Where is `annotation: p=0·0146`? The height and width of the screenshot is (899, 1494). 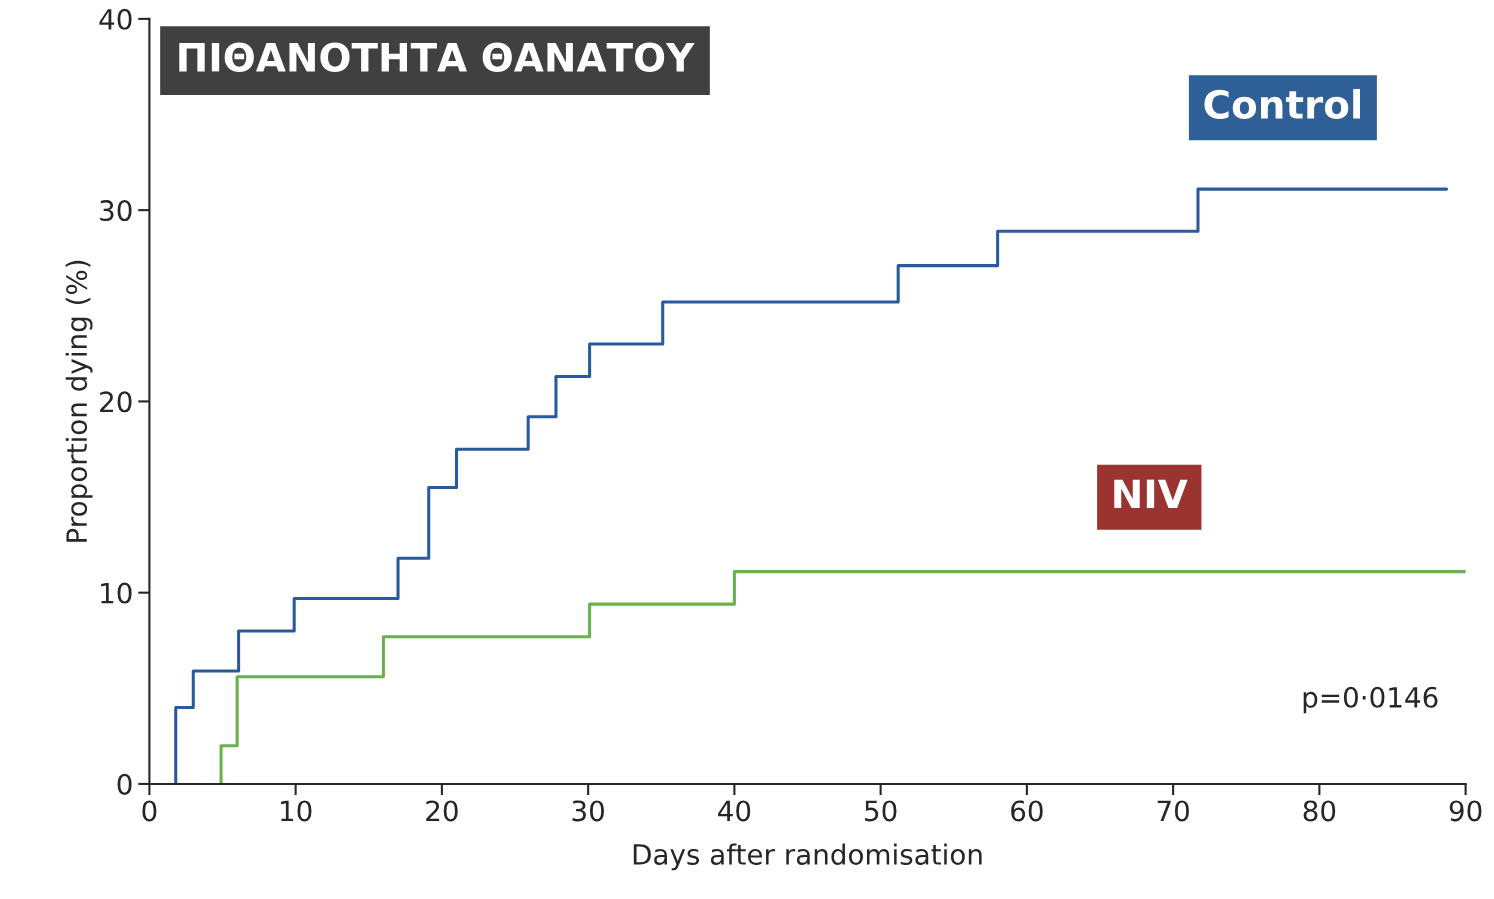
annotation: p=0·0146 is located at coordinates (1370, 700).